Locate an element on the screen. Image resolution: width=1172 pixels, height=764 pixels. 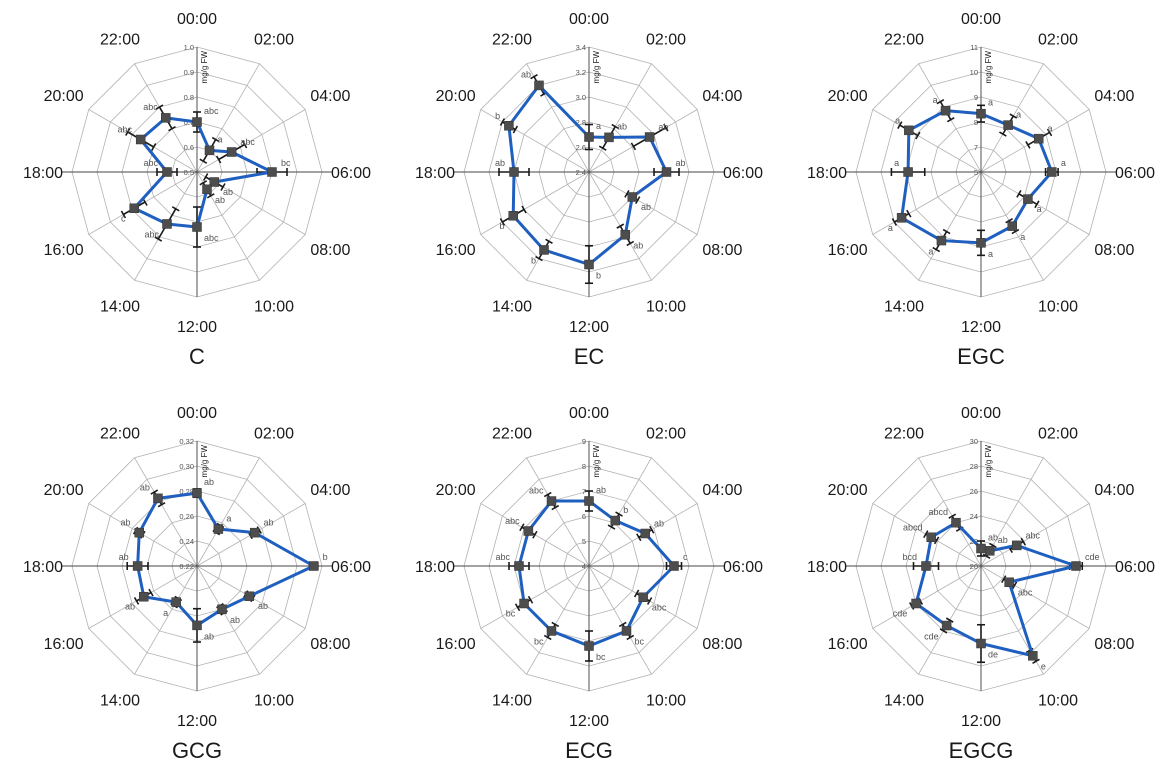
significance-letter: b is located at coordinates (533, 261).